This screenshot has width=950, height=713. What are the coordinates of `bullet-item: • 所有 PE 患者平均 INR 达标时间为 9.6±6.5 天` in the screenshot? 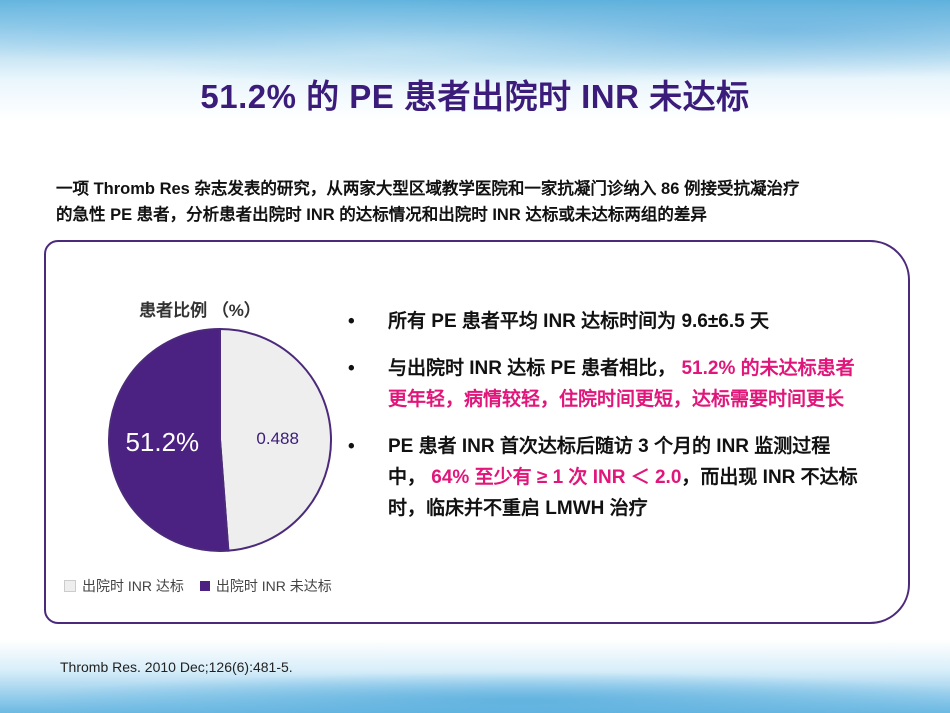 It's located at (608, 321).